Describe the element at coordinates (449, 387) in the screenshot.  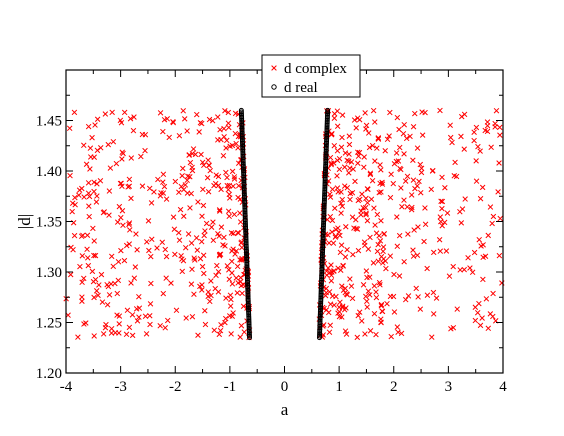
I see `x-tick-label: 3` at that location.